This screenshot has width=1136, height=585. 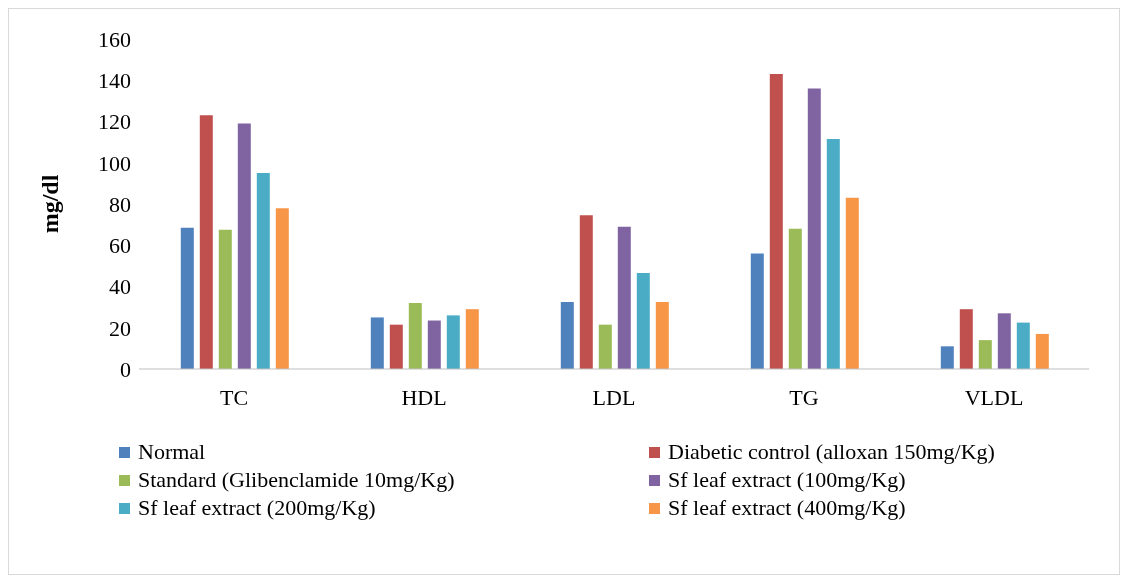 What do you see at coordinates (831, 452) in the screenshot?
I see `legend-label: Diabetic control (alloxan 150mg/Kg)` at bounding box center [831, 452].